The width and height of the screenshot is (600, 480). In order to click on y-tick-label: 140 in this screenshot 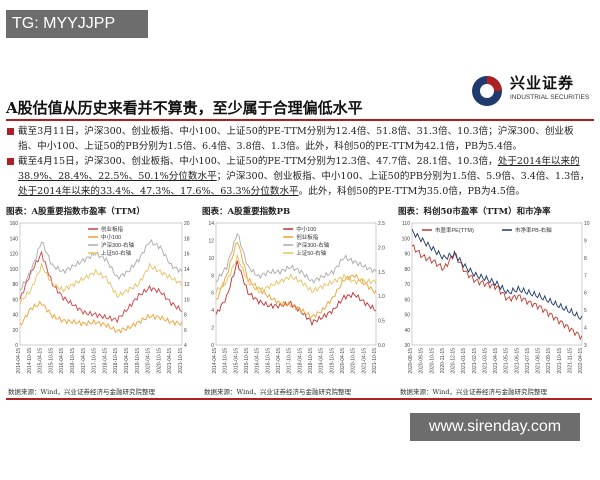, I will do `click(14, 239)`.